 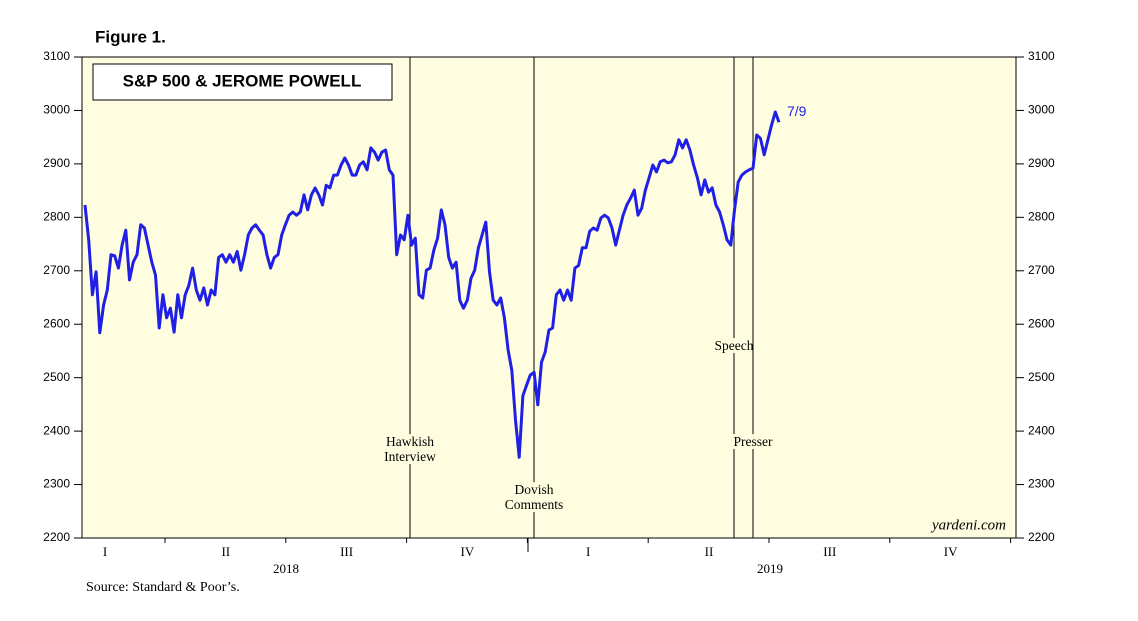 I want to click on y-tick-label: 2500, so click(x=56, y=377).